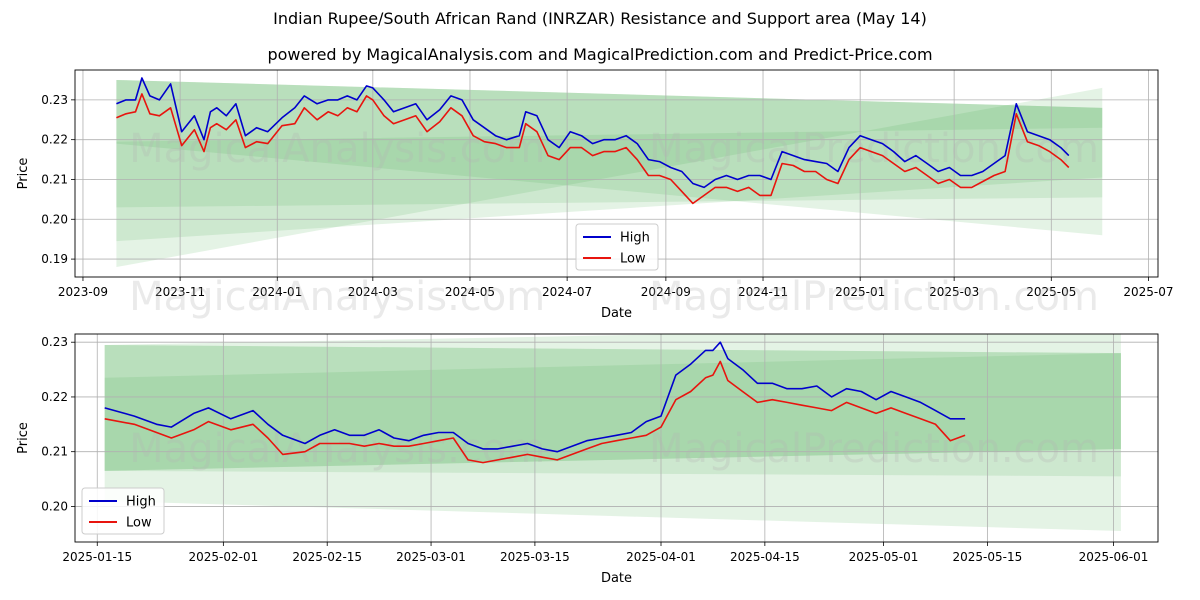 The image size is (1200, 600). Describe the element at coordinates (535, 557) in the screenshot. I see `x-tick-label: 2025-03-15` at that location.